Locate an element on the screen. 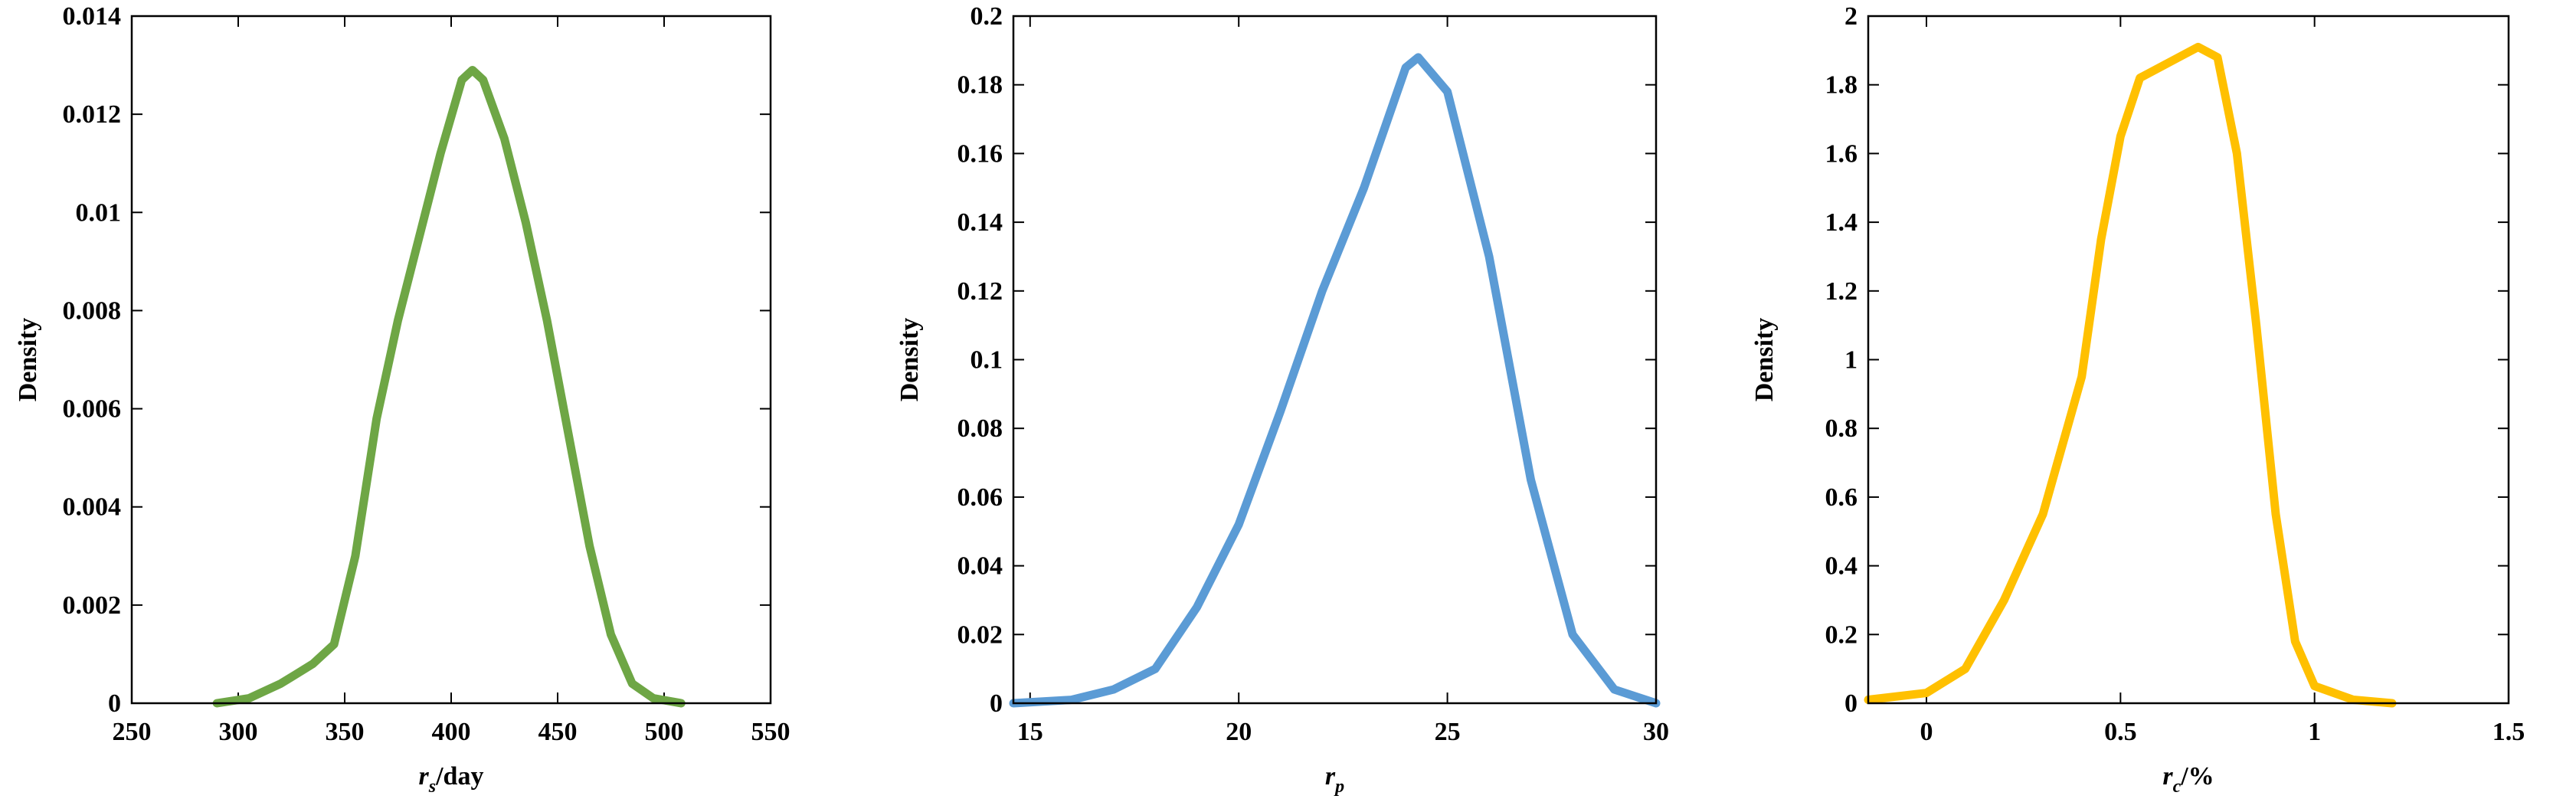 This screenshot has height=812, width=2576. x-tick-label: 20 is located at coordinates (1239, 732).